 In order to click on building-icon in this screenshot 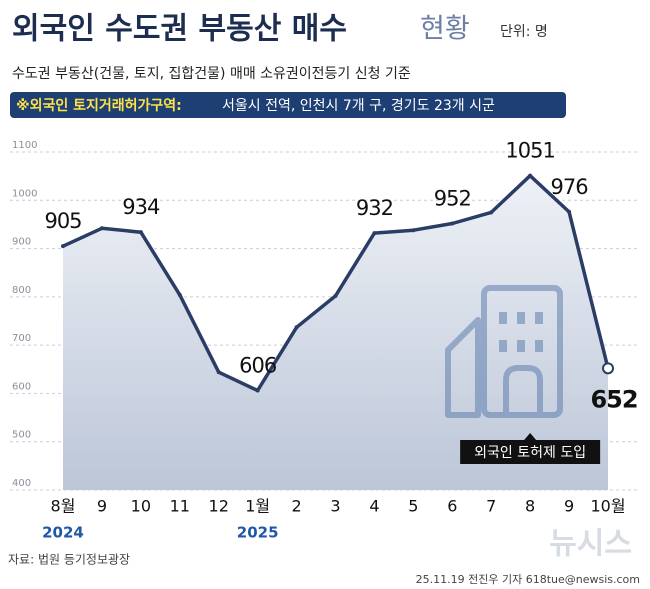, I will do `click(504, 351)`.